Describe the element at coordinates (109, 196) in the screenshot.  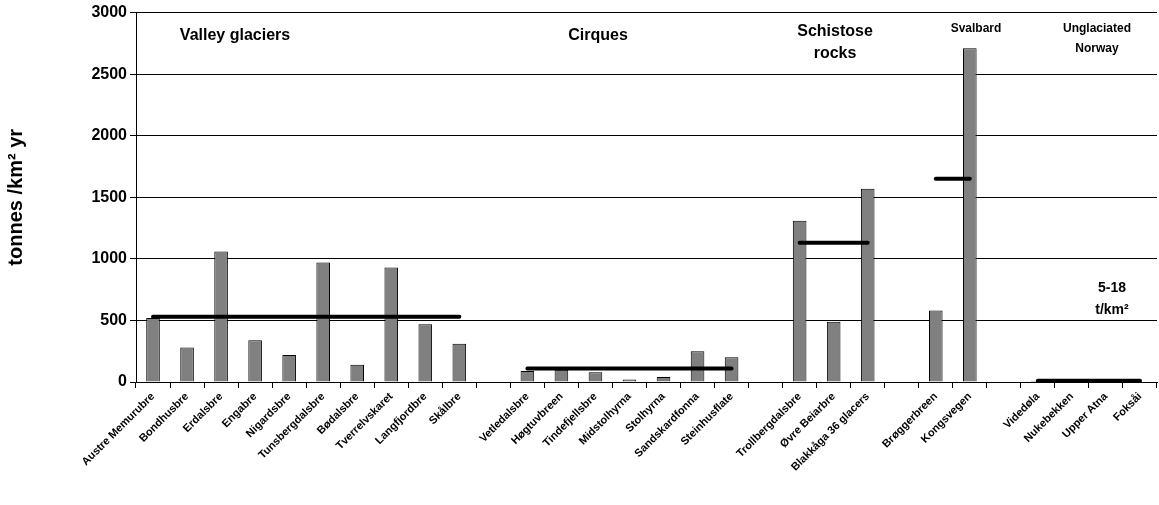
I see `y-tick-label: 1500` at that location.